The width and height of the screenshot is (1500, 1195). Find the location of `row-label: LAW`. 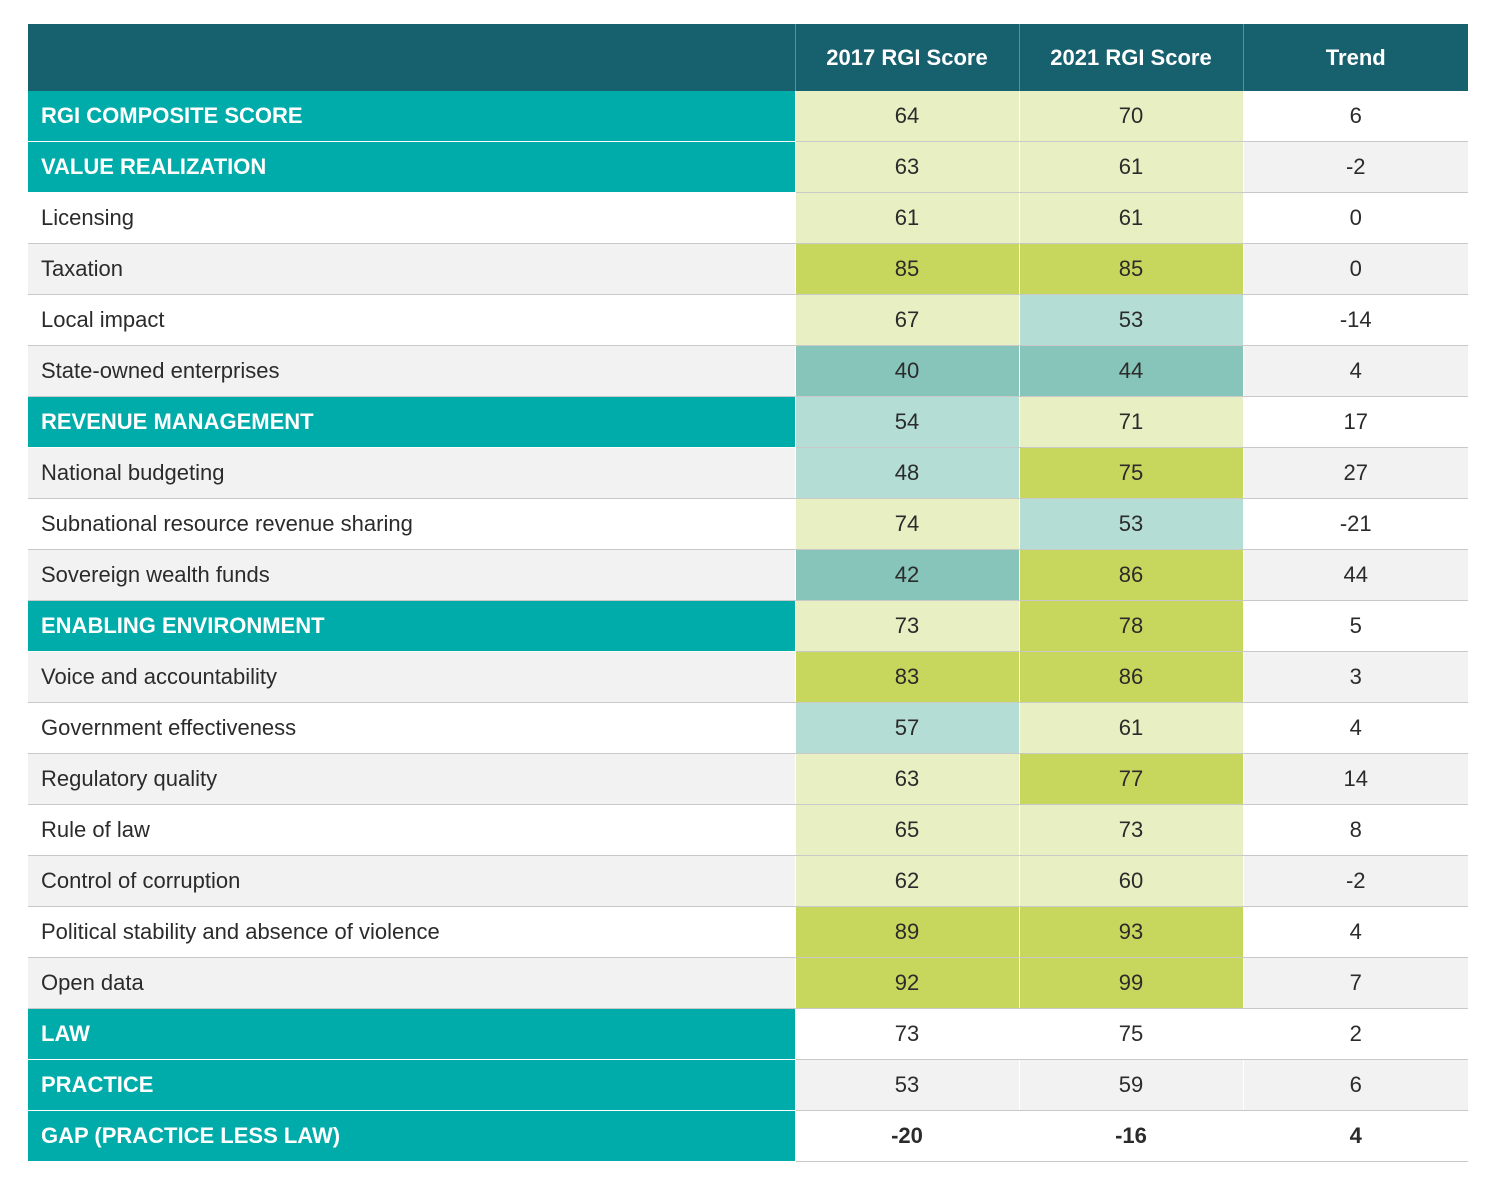

row-label: LAW is located at coordinates (411, 1034).